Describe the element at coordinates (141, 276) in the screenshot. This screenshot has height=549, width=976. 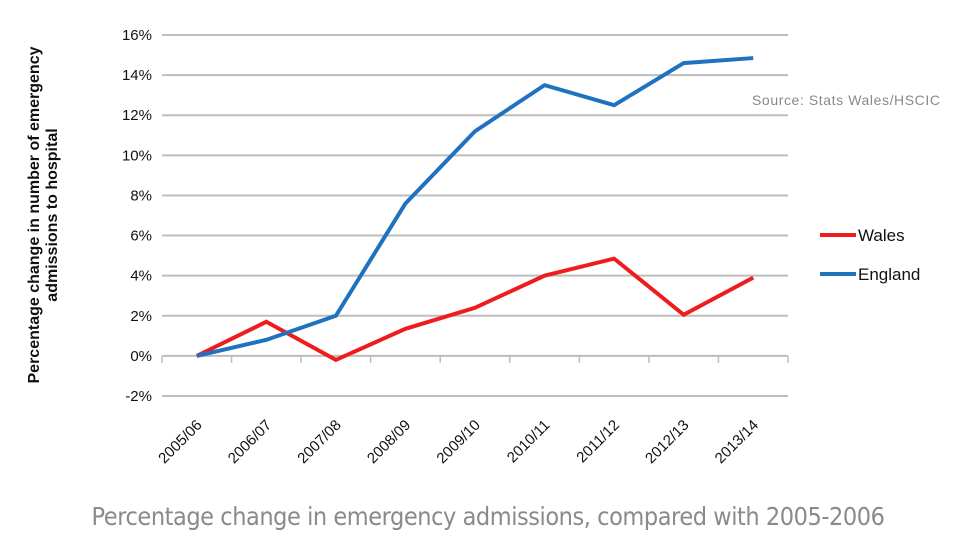
I see `y-tick-label: 4%` at that location.